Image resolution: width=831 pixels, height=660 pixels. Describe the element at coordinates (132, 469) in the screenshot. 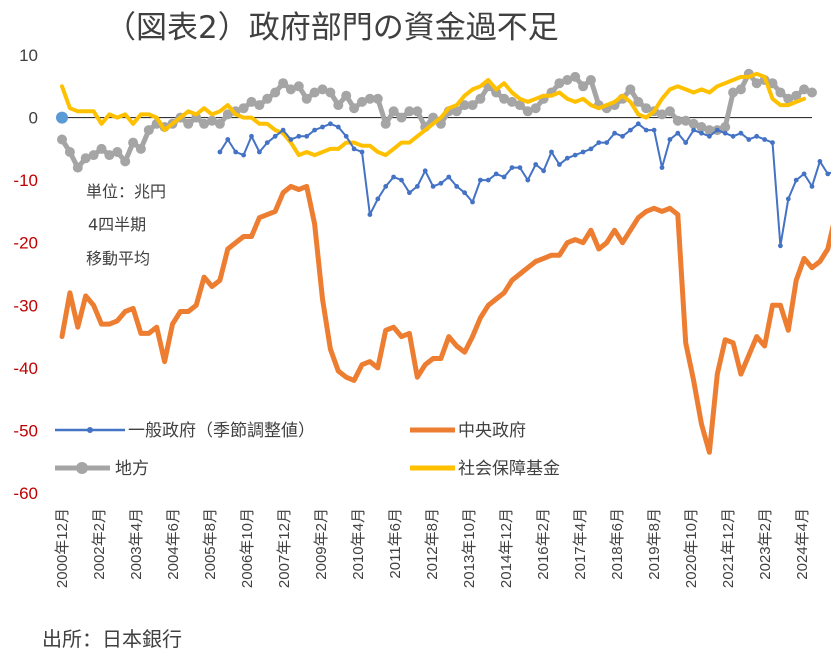

I see `legend-label-local: 地方` at that location.